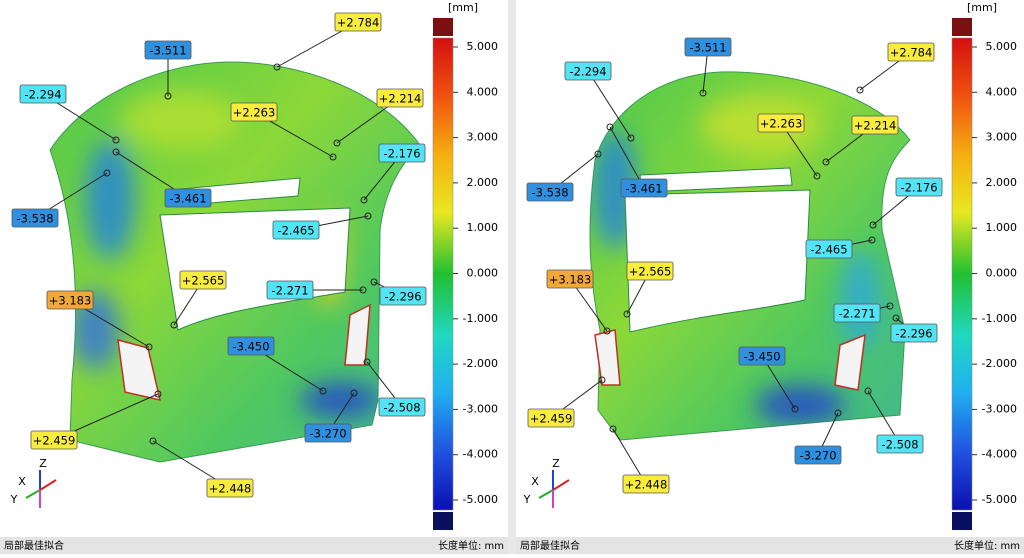  What do you see at coordinates (254, 113) in the screenshot?
I see `callout-label: +2.263` at bounding box center [254, 113].